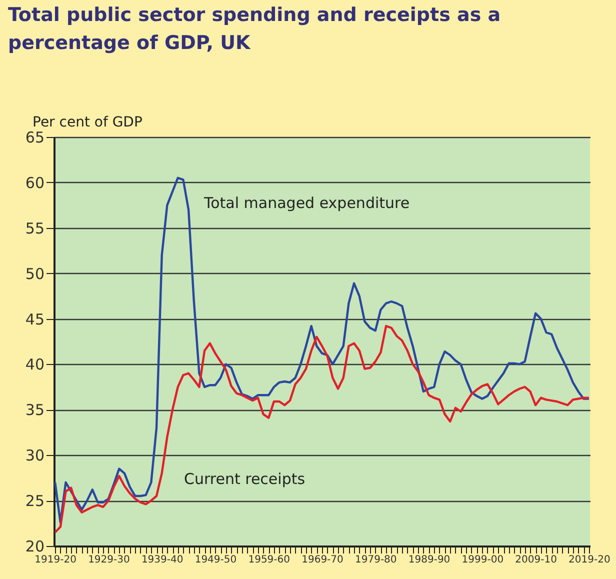  What do you see at coordinates (34, 183) in the screenshot?
I see `y-tick-label: 60` at bounding box center [34, 183].